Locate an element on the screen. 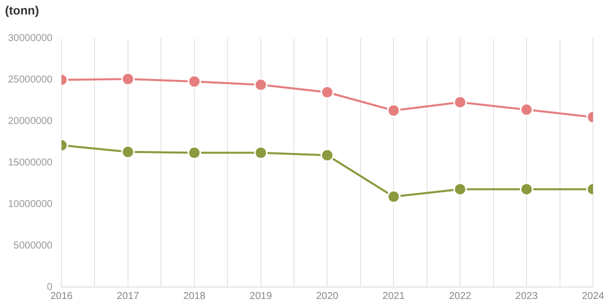 The image size is (615, 305). y-tick-label: 25000000 is located at coordinates (30, 80).